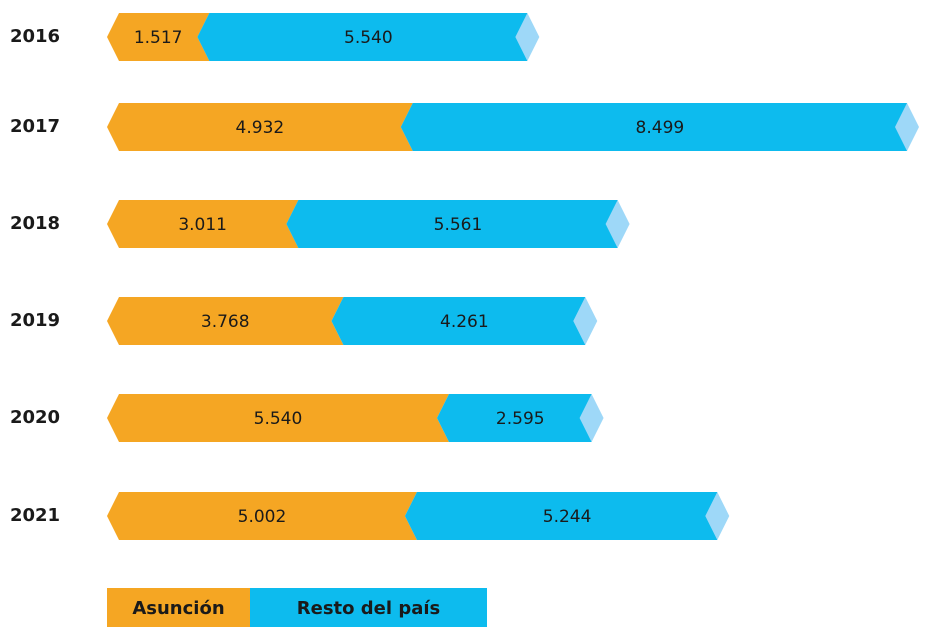 The width and height of the screenshot is (927, 627). Describe the element at coordinates (35, 515) in the screenshot. I see `year-label: 2021` at that location.